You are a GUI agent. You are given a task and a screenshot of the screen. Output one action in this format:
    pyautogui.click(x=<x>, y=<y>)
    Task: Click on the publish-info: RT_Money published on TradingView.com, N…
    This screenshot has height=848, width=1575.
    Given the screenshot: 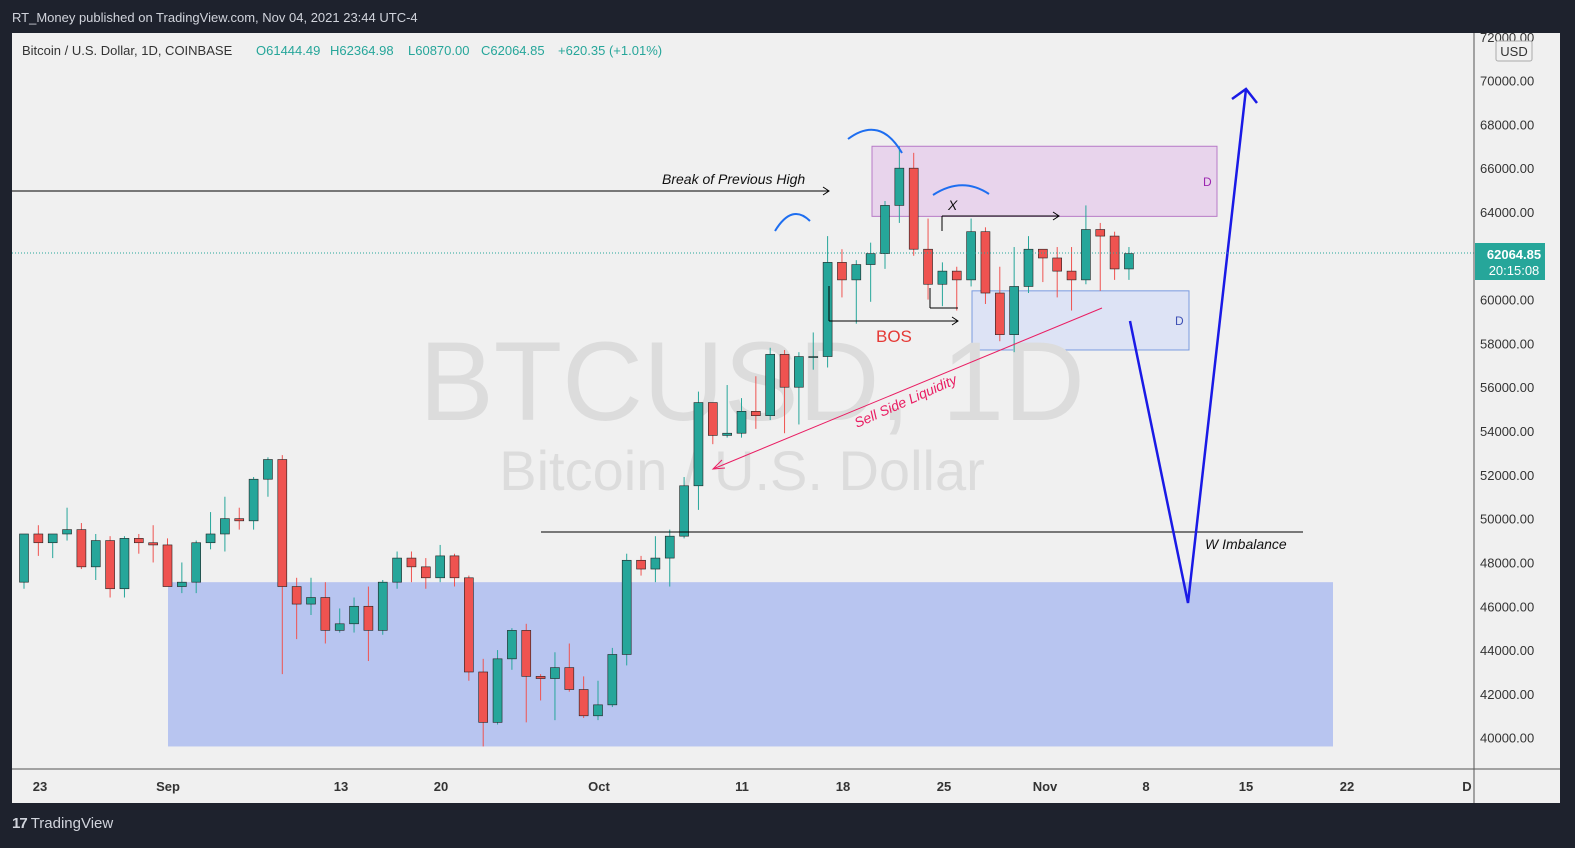 What is the action you would take?
    pyautogui.click(x=215, y=17)
    